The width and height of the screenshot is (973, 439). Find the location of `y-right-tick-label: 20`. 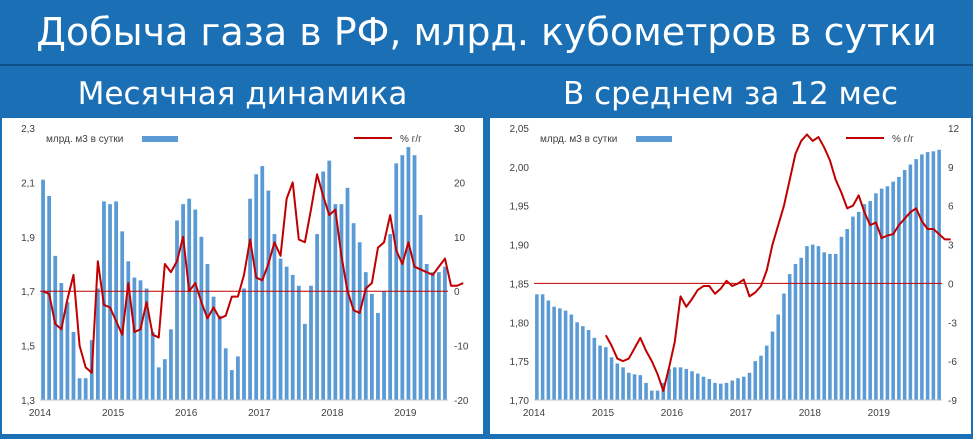

y-right-tick-label: 20 is located at coordinates (460, 183).